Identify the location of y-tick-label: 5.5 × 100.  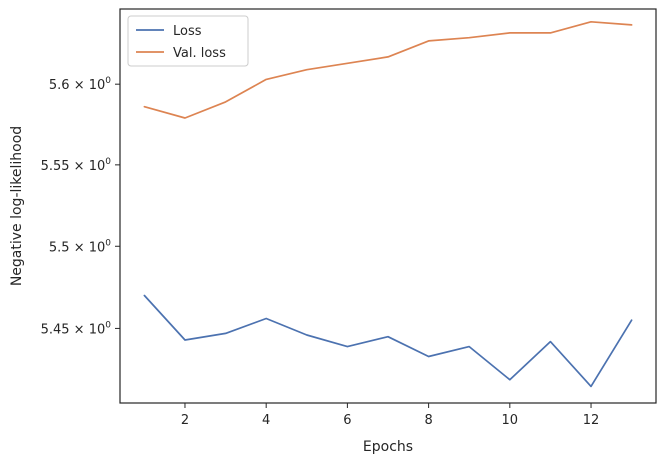
(80, 246).